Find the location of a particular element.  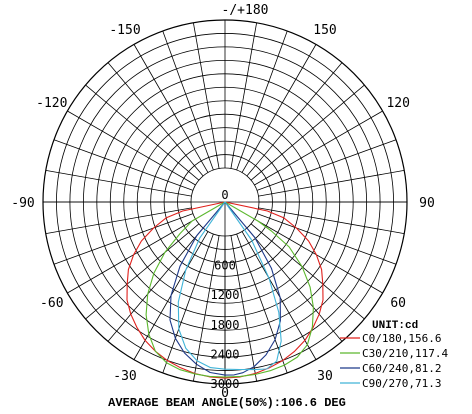

angle-tick-label: -90 is located at coordinates (22, 203).